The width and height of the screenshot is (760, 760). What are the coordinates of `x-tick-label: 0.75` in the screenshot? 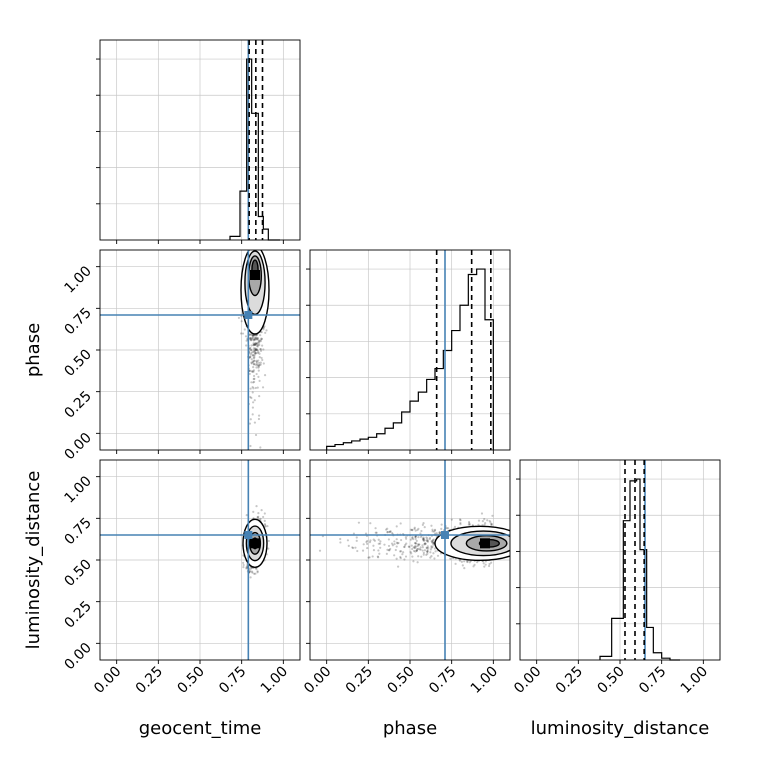 It's located at (232, 680).